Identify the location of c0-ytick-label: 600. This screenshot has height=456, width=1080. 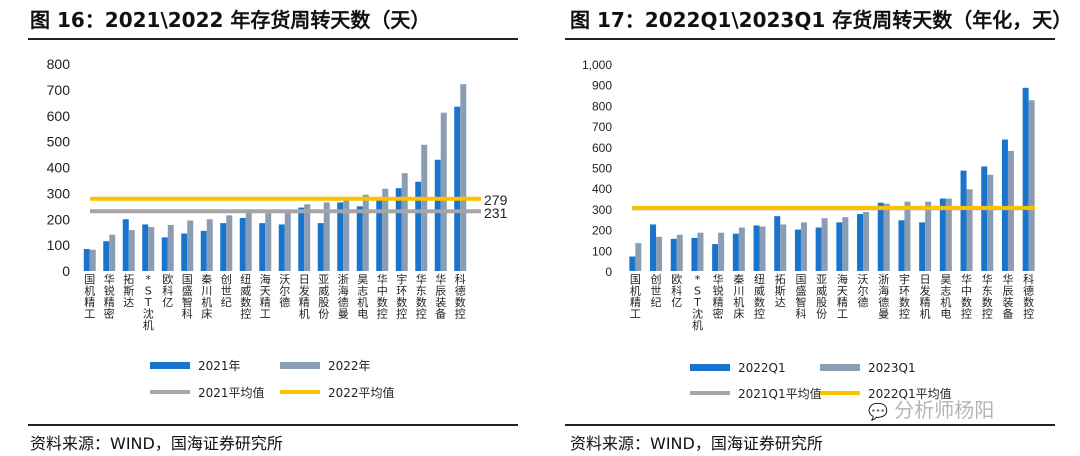
(59, 116).